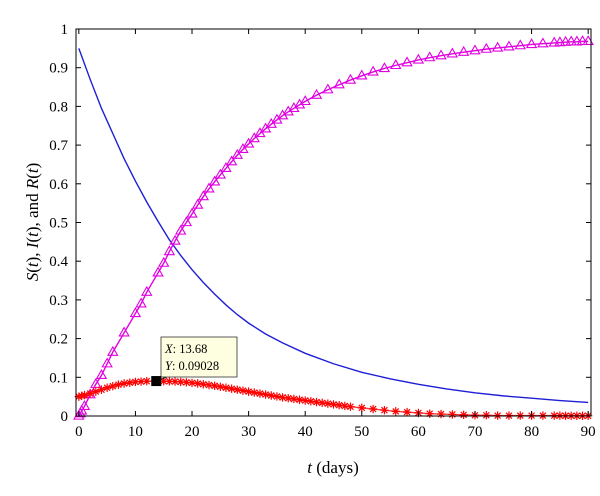  Describe the element at coordinates (135, 432) in the screenshot. I see `x-tick-label: 10` at that location.